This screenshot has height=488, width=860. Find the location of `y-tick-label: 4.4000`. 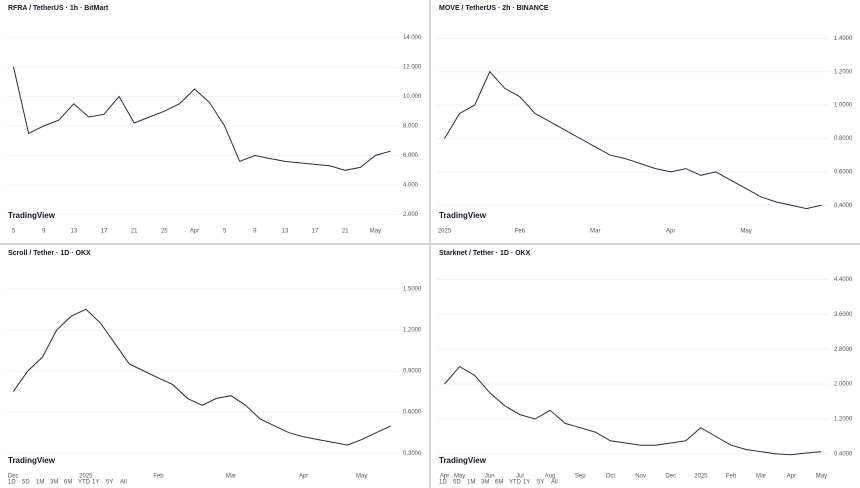

y-tick-label: 4.4000 is located at coordinates (843, 280).